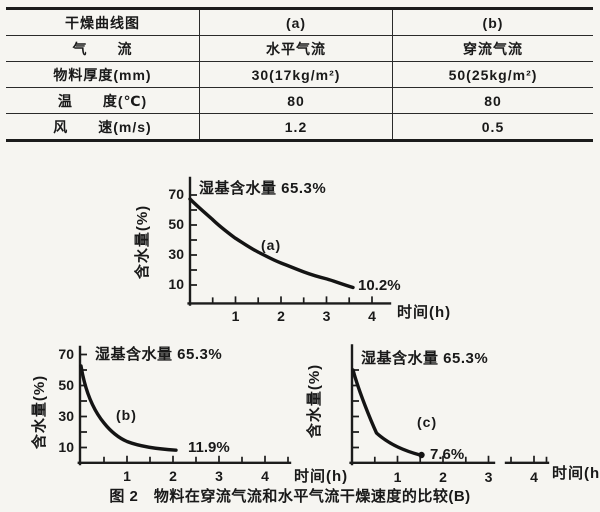  What do you see at coordinates (386, 412) in the screenshot?
I see `curve-c` at bounding box center [386, 412].